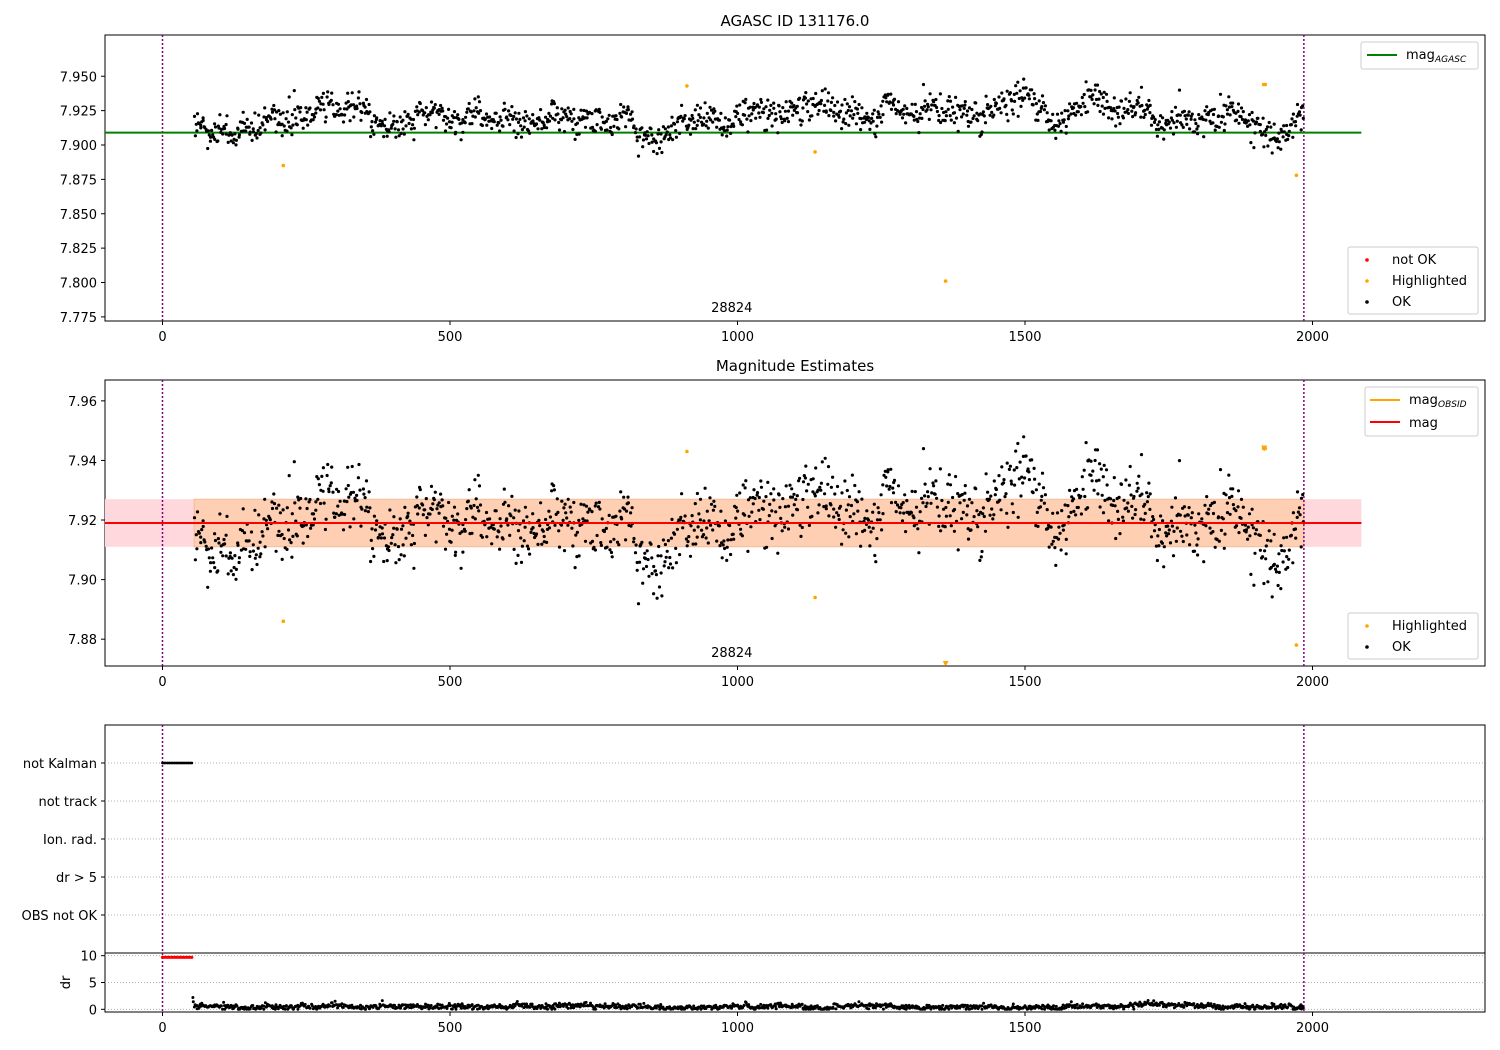 This screenshot has width=1500, height=1050. I want to click on legend-label: not OK, so click(1414, 260).